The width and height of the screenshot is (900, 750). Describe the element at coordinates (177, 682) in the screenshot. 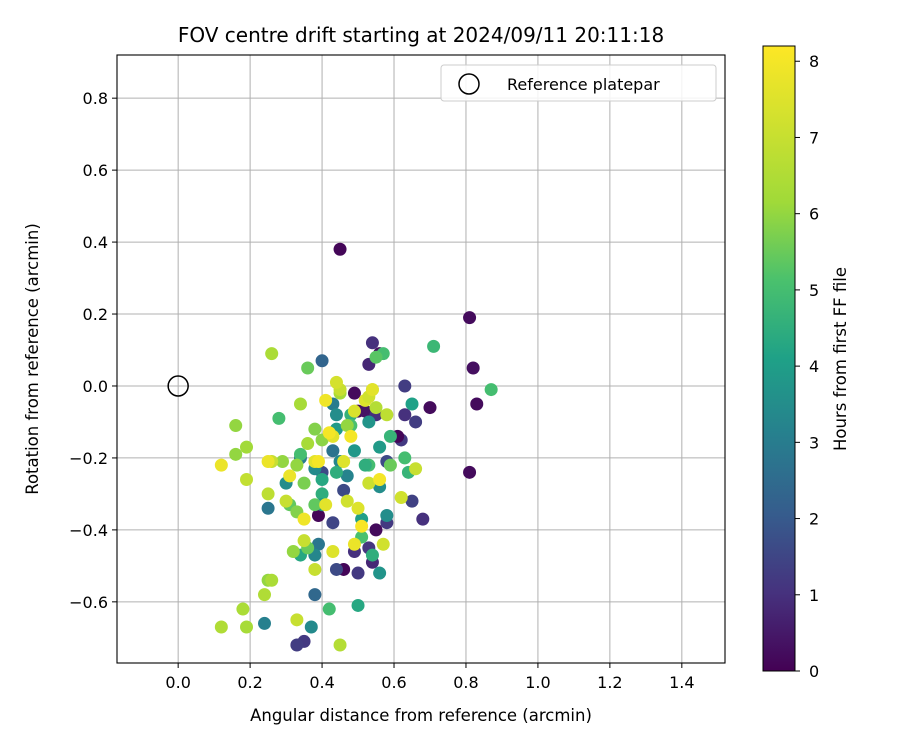

I see `x-tick-label: 0.0` at that location.